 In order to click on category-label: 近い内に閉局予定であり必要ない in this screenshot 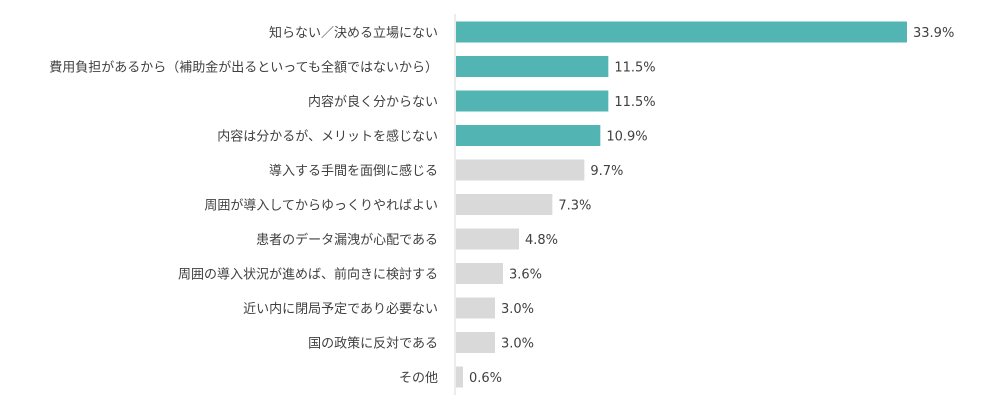, I will do `click(340, 309)`.